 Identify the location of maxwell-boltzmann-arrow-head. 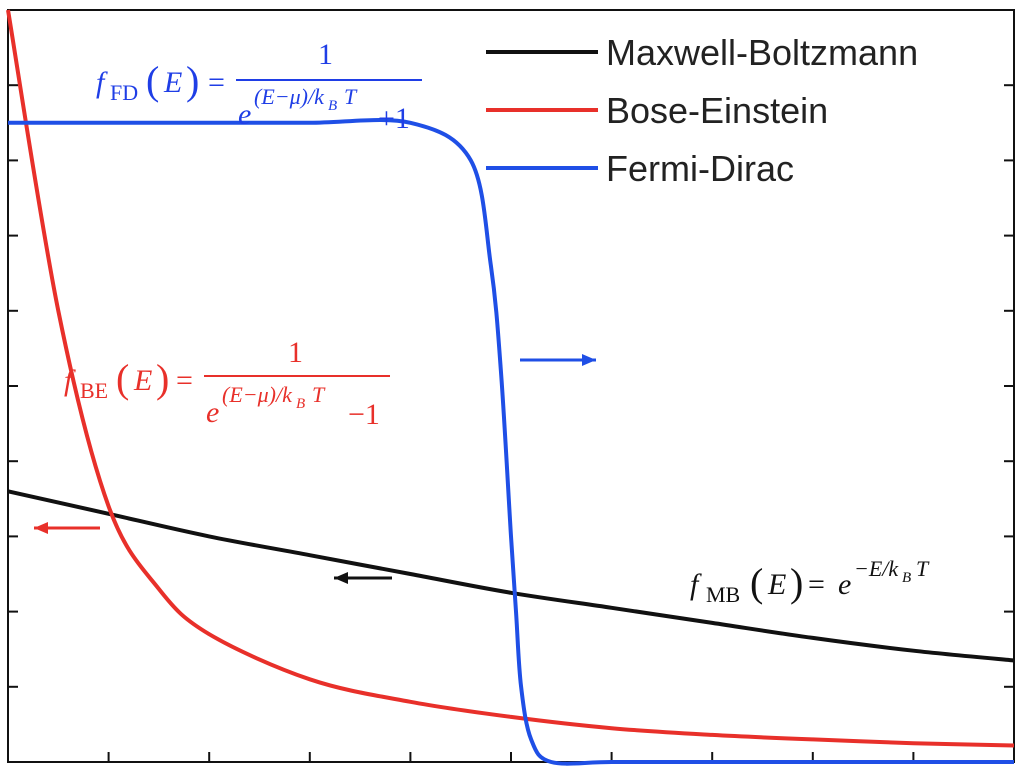
(341, 578).